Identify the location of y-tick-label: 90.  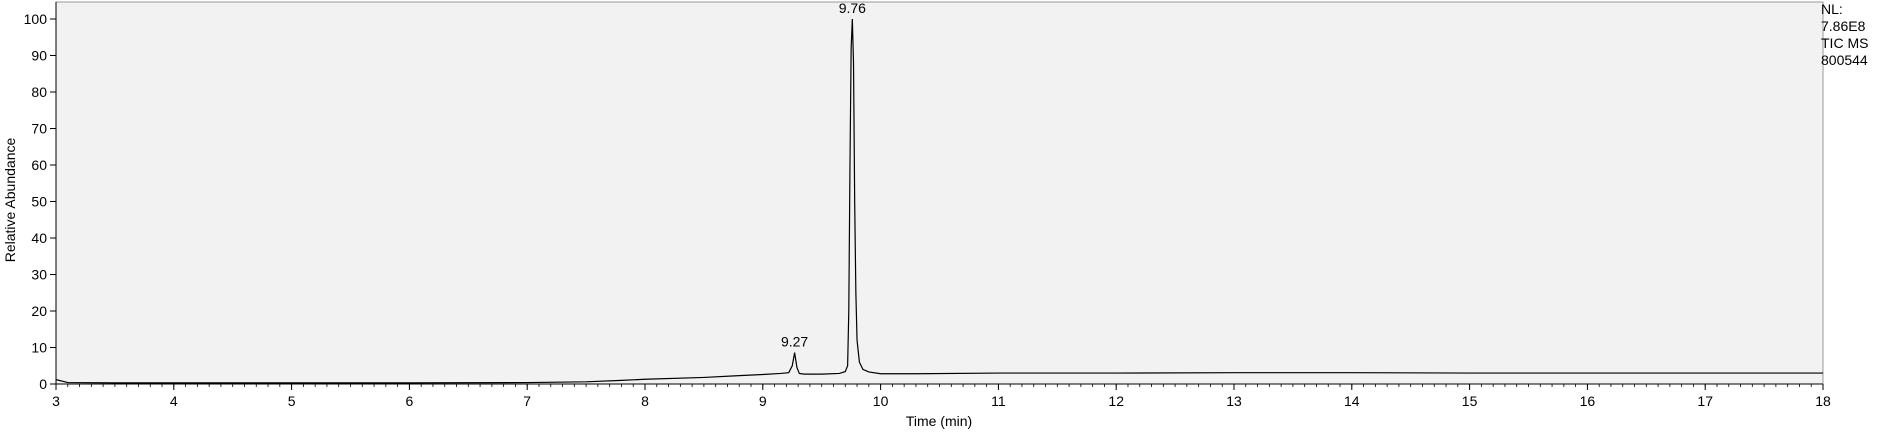
(39, 56).